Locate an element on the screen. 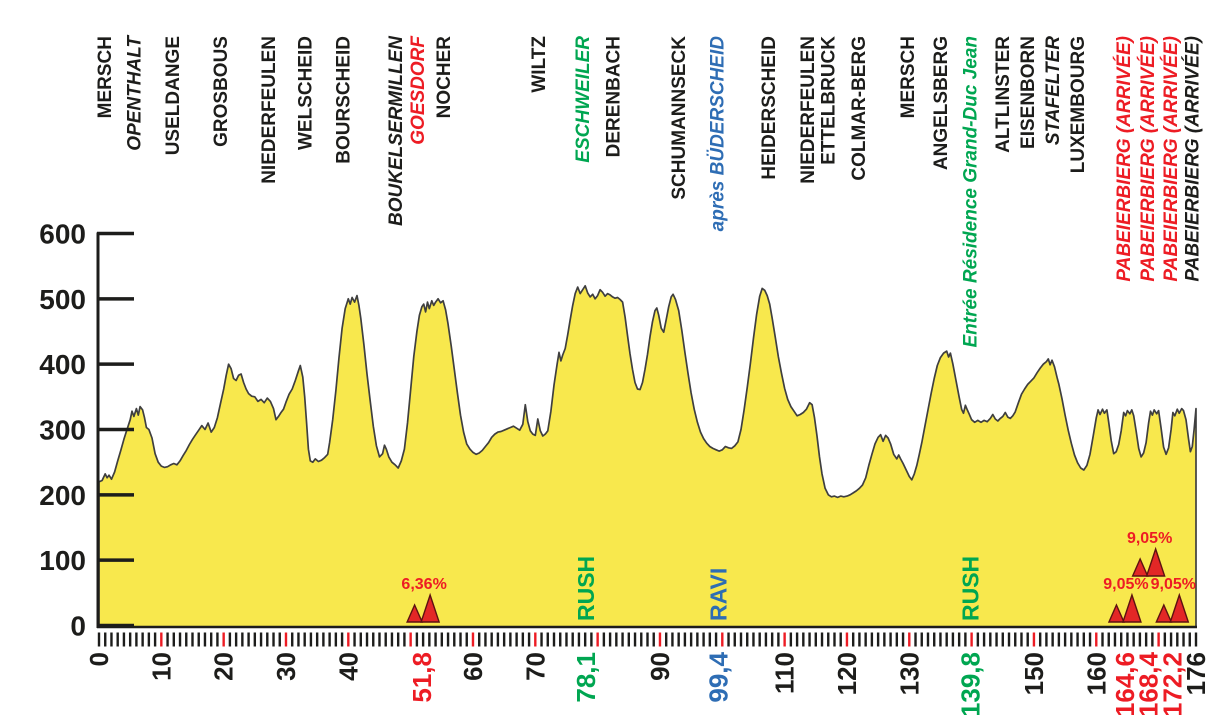  x-tick-label: 172,2 is located at coordinates (1172, 683).